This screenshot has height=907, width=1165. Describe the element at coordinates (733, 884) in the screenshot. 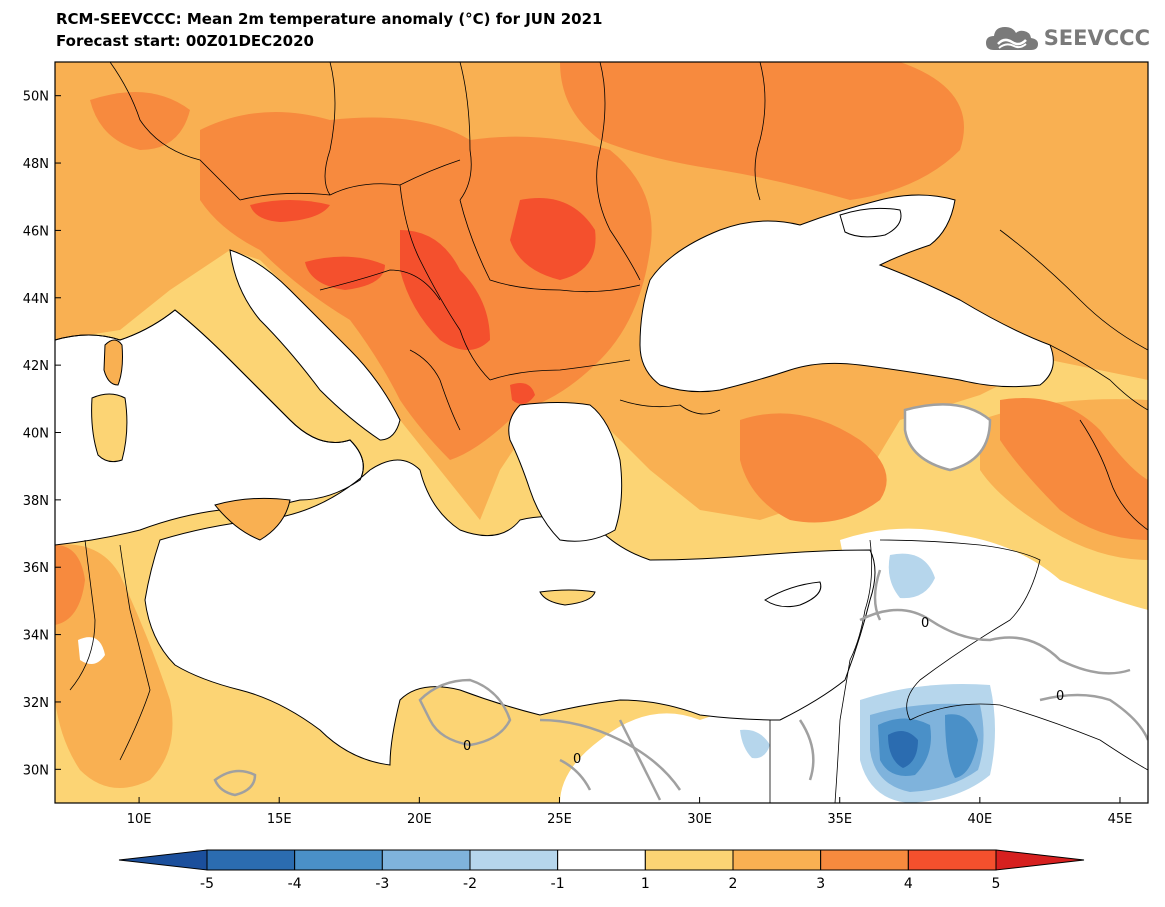

I see `colorbar-label: 2` at that location.